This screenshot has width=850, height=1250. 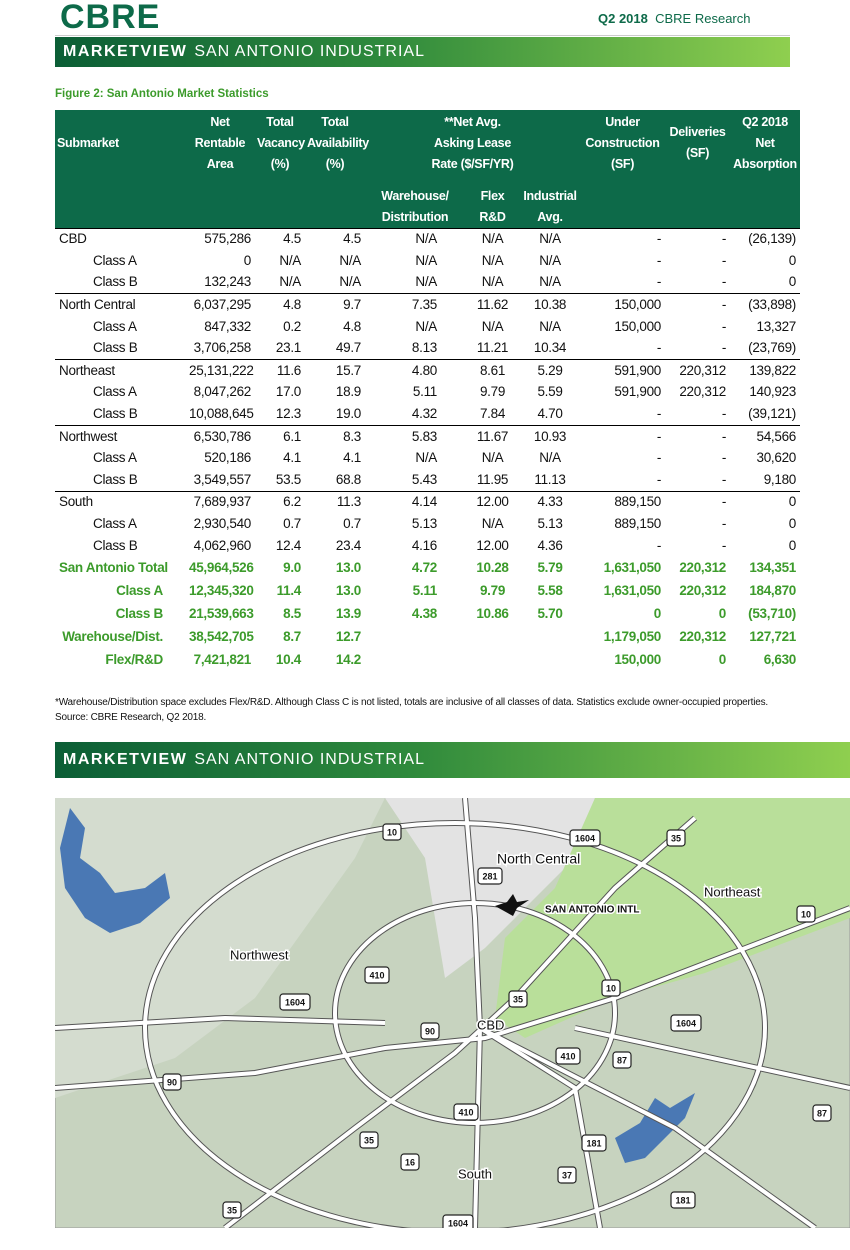 I want to click on row-label: Northeast, so click(x=120, y=370).